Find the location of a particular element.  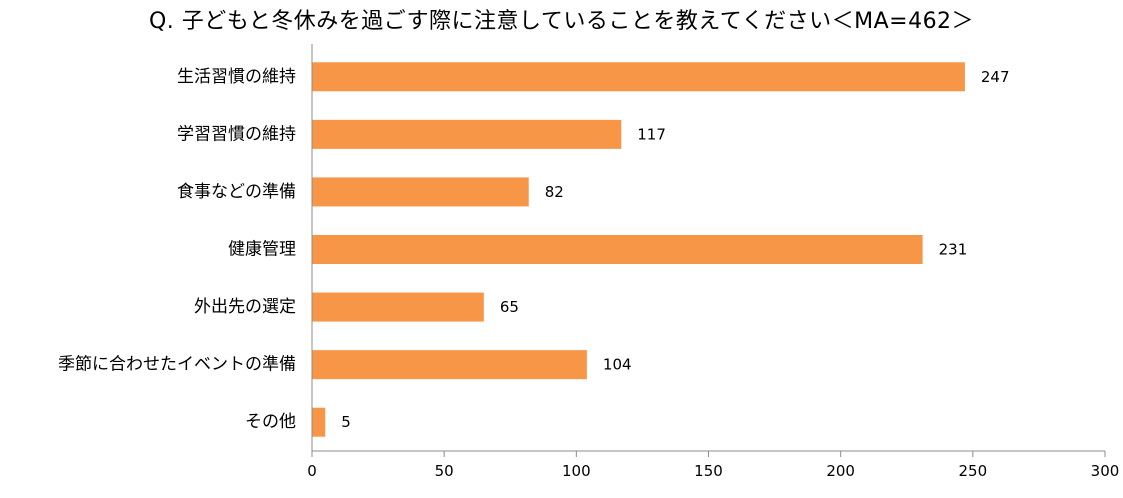

value-label-0: 247 is located at coordinates (995, 77).